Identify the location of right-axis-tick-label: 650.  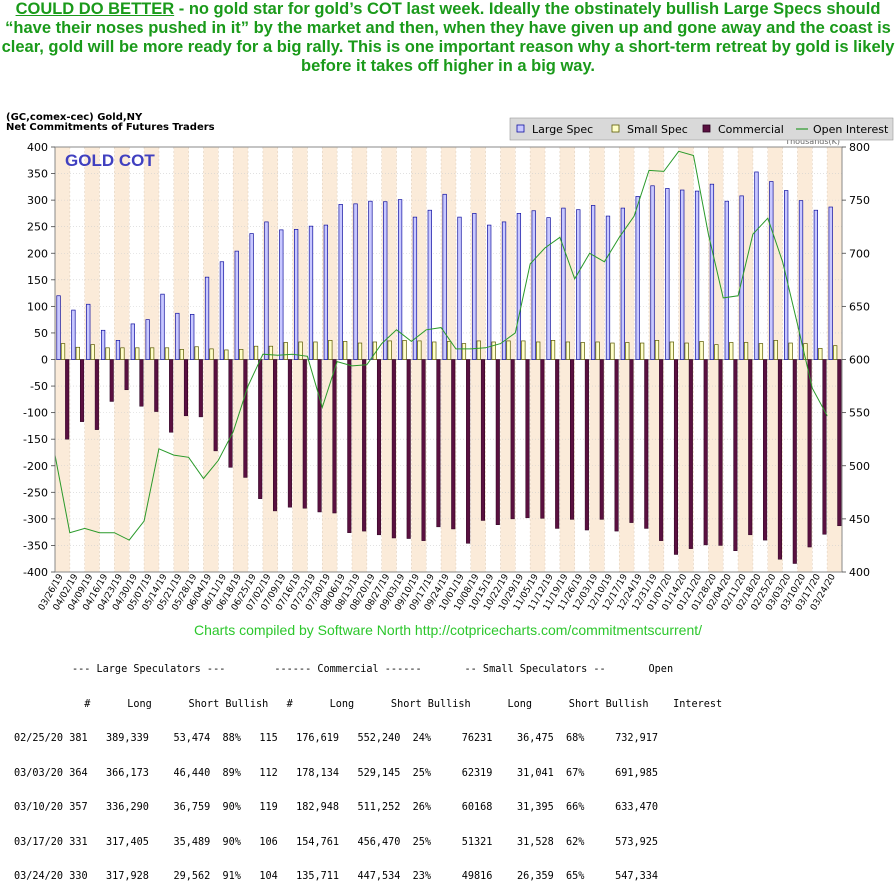
(859, 306).